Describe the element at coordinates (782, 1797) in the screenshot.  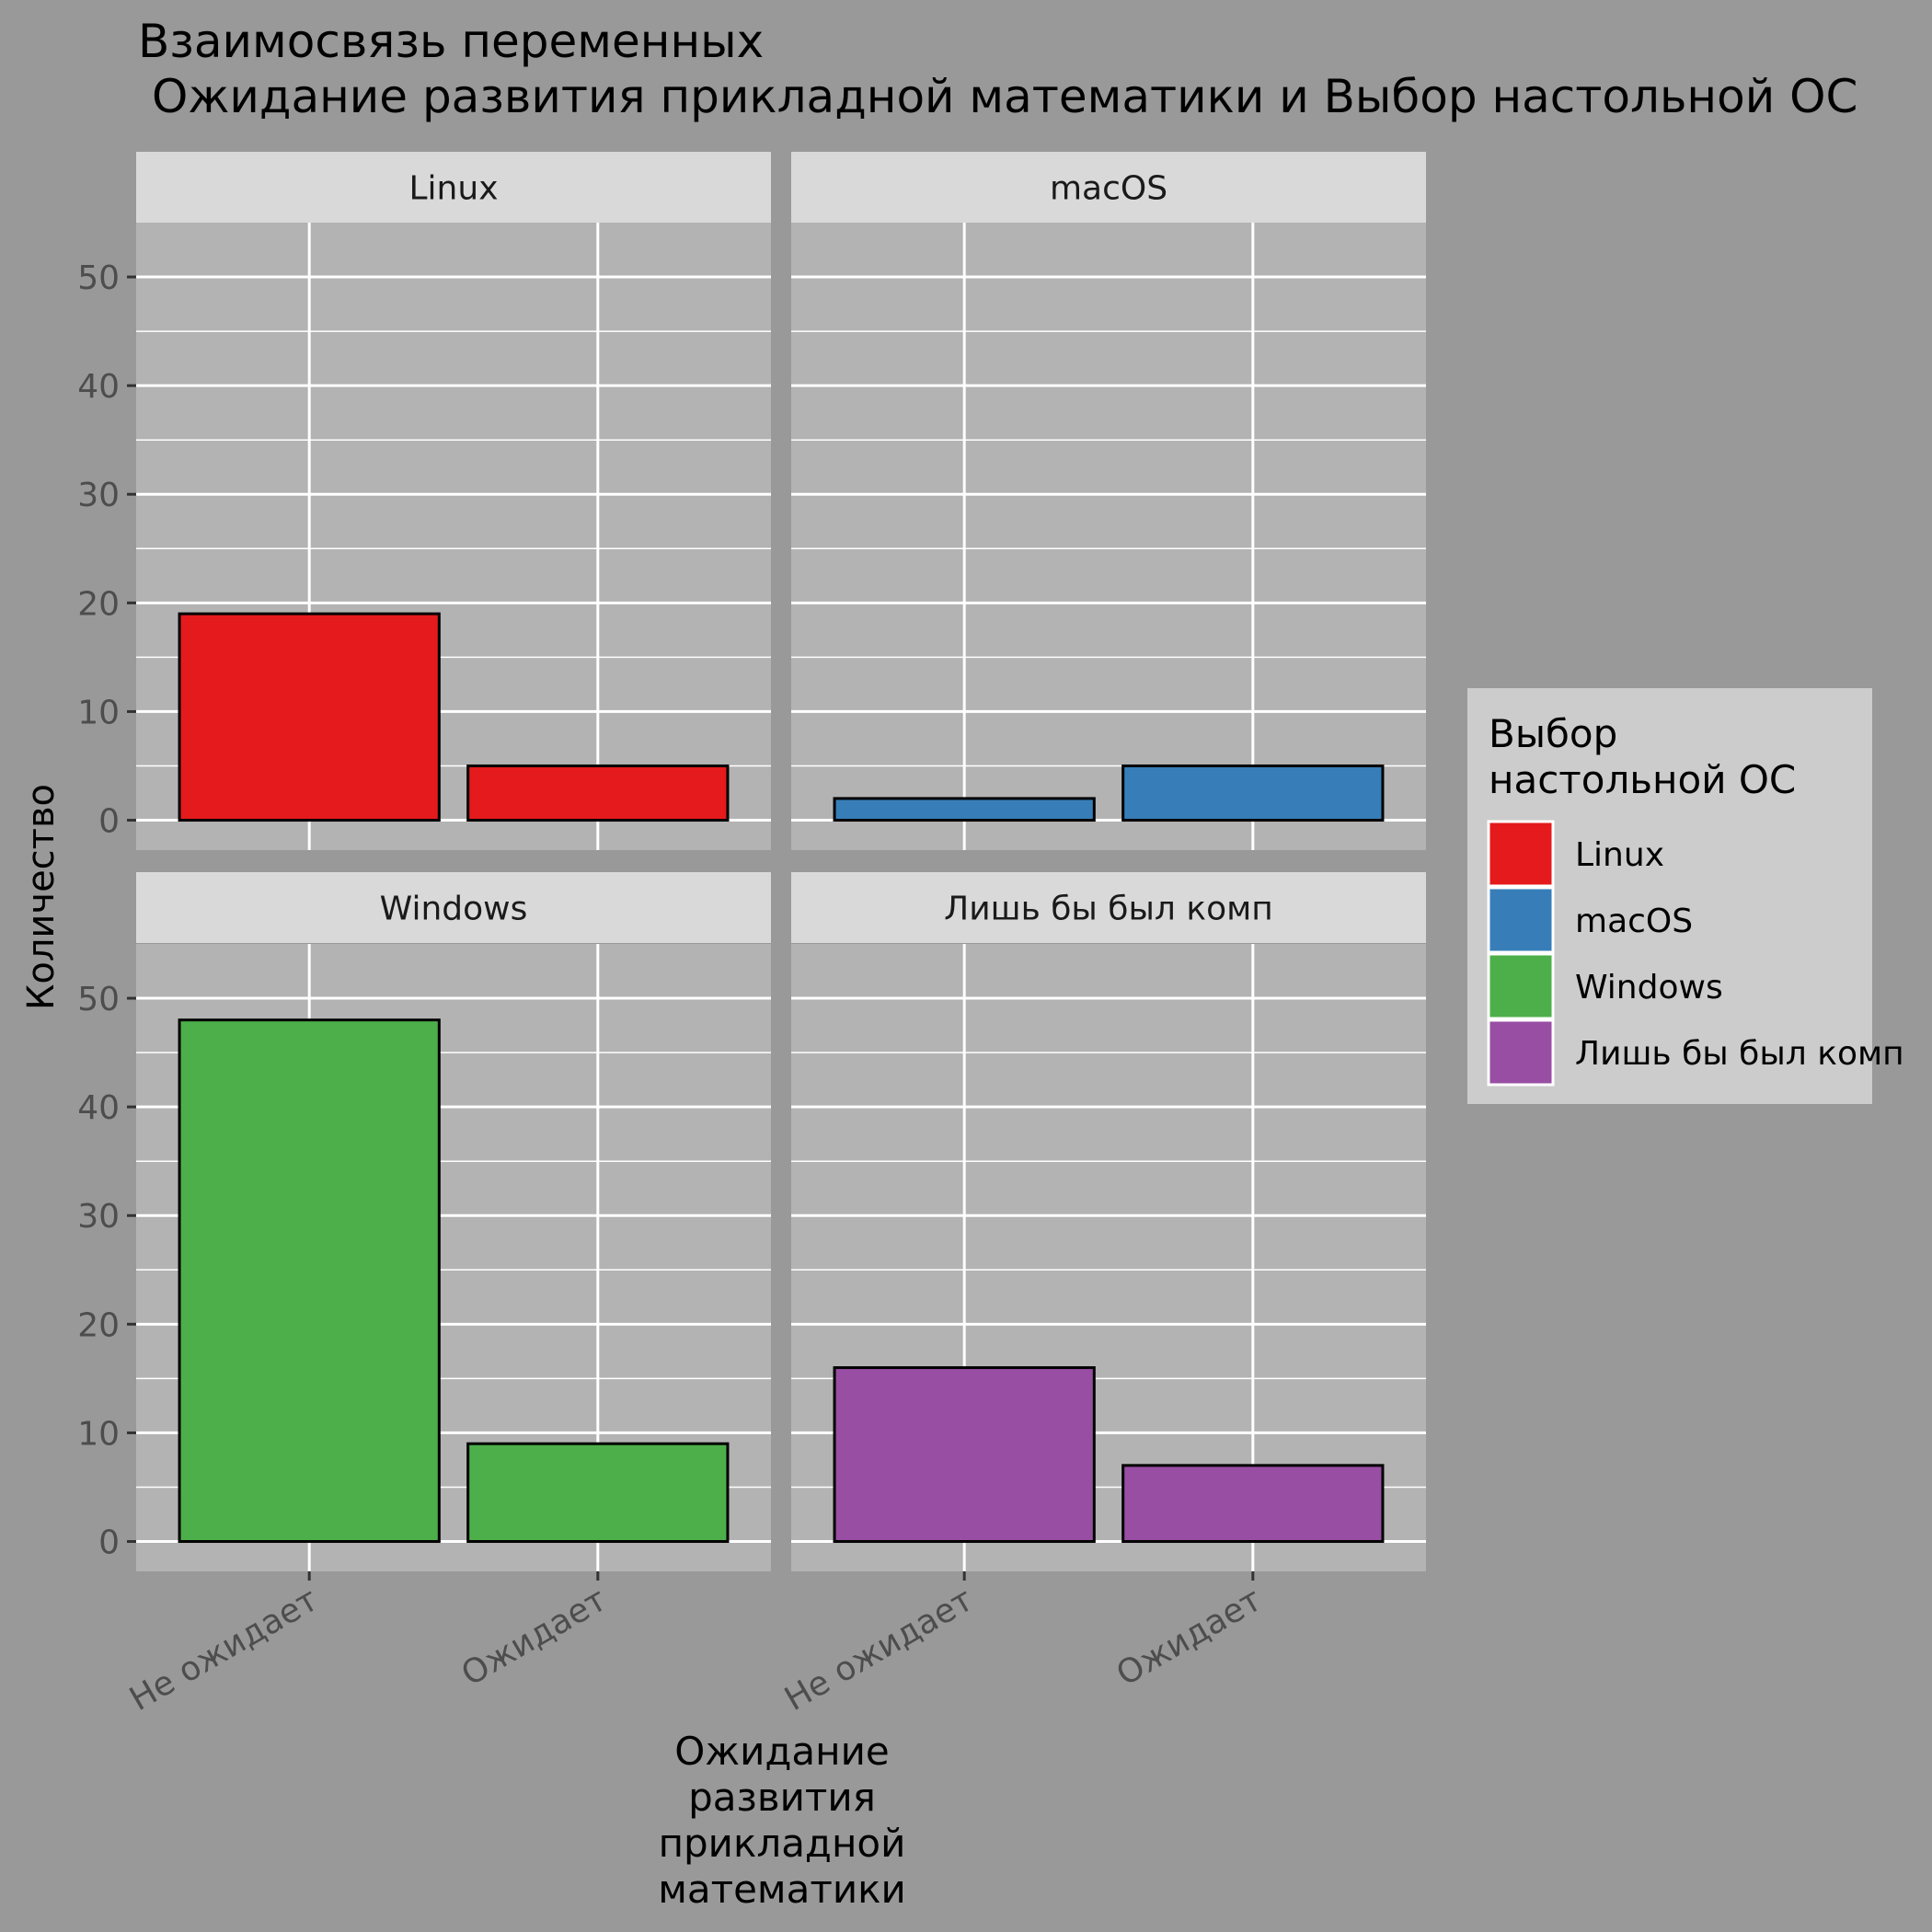
I see `x-axis-label-line: развития` at that location.